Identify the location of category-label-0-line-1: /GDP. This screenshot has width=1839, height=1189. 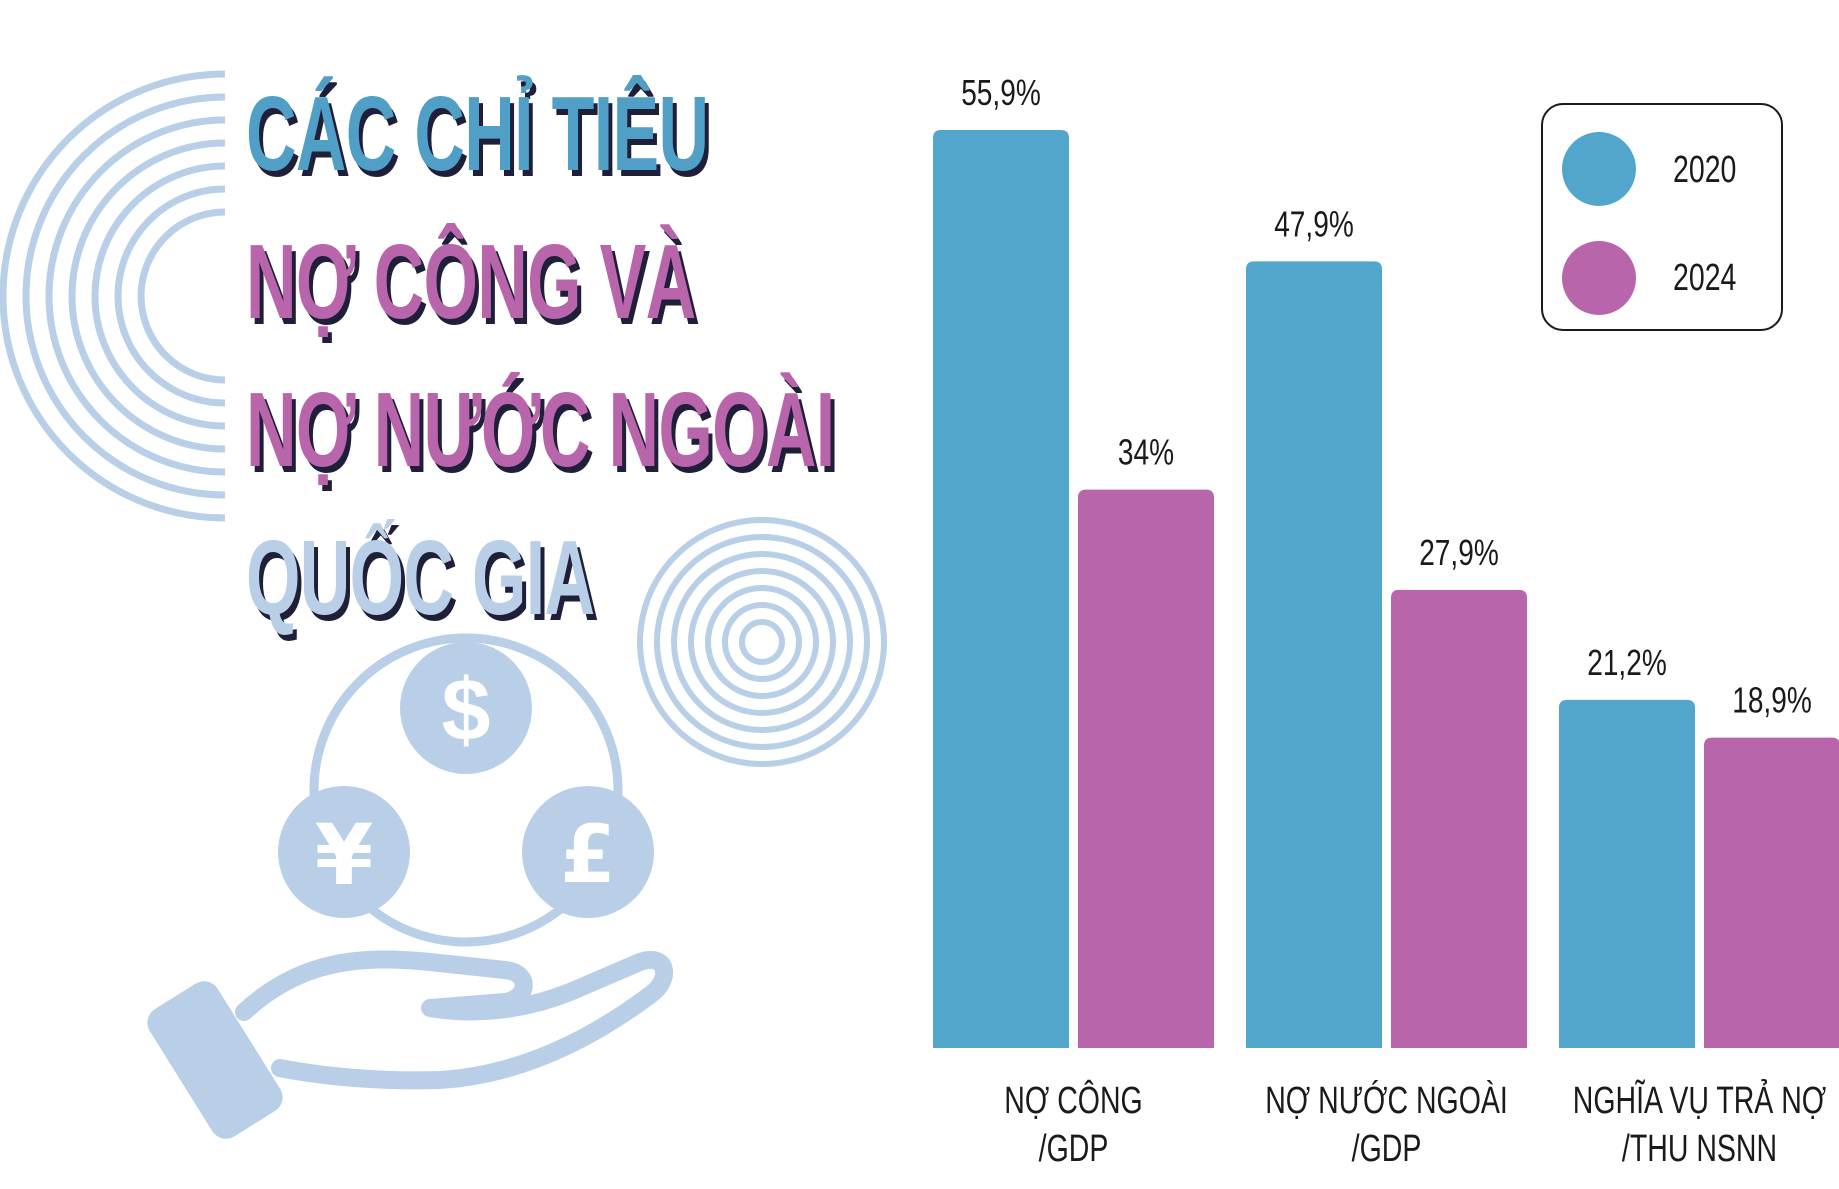
(1074, 1149).